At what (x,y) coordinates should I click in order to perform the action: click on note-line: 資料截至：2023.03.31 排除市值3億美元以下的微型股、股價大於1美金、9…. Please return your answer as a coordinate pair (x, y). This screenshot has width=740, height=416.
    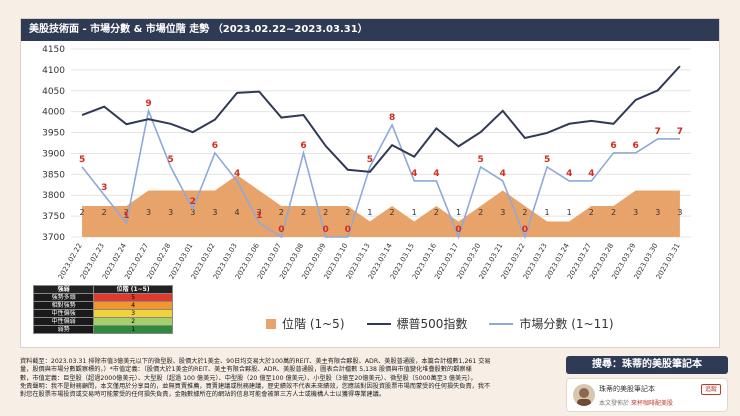
    Looking at the image, I should click on (255, 361).